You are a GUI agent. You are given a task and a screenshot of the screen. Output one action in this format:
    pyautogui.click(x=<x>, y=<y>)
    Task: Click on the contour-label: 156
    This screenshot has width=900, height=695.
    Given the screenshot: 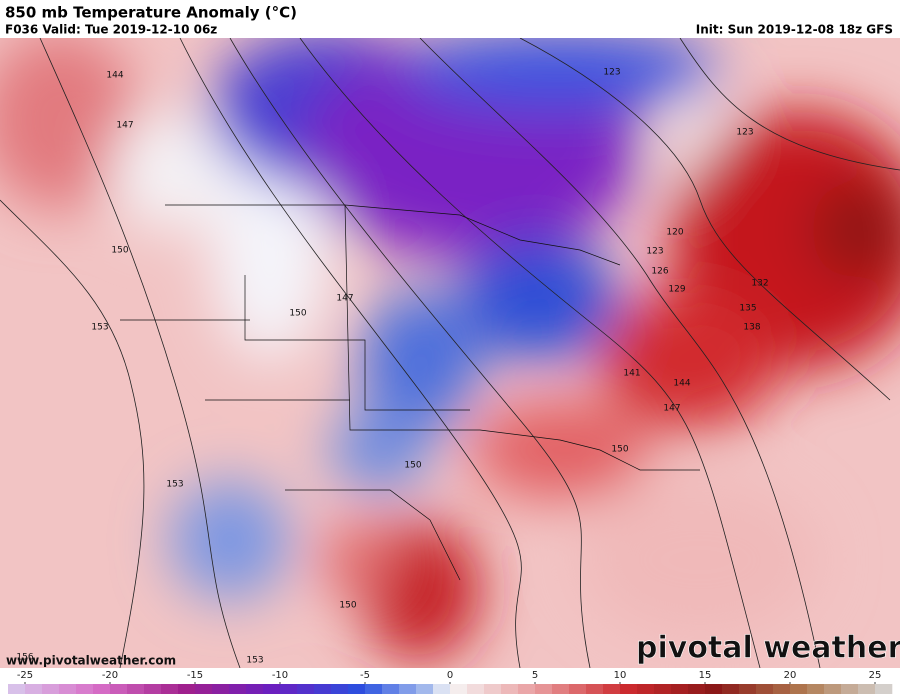 What is the action you would take?
    pyautogui.click(x=24, y=658)
    